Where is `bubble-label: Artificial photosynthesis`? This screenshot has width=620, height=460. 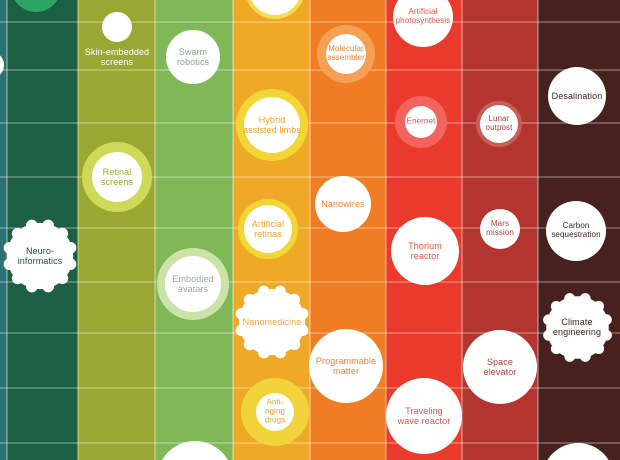
bubble-label: Artificial photosynthesis is located at coordinates (423, 16).